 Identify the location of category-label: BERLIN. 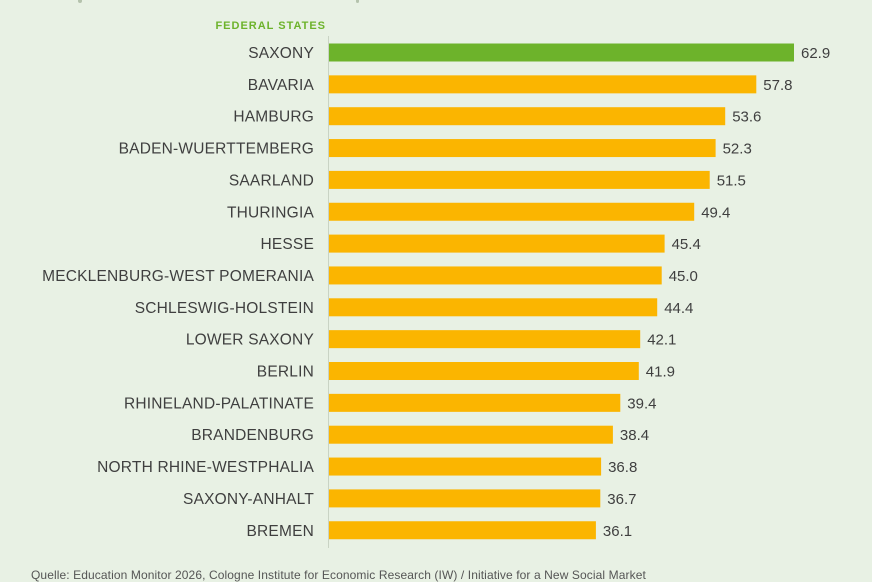
(285, 372).